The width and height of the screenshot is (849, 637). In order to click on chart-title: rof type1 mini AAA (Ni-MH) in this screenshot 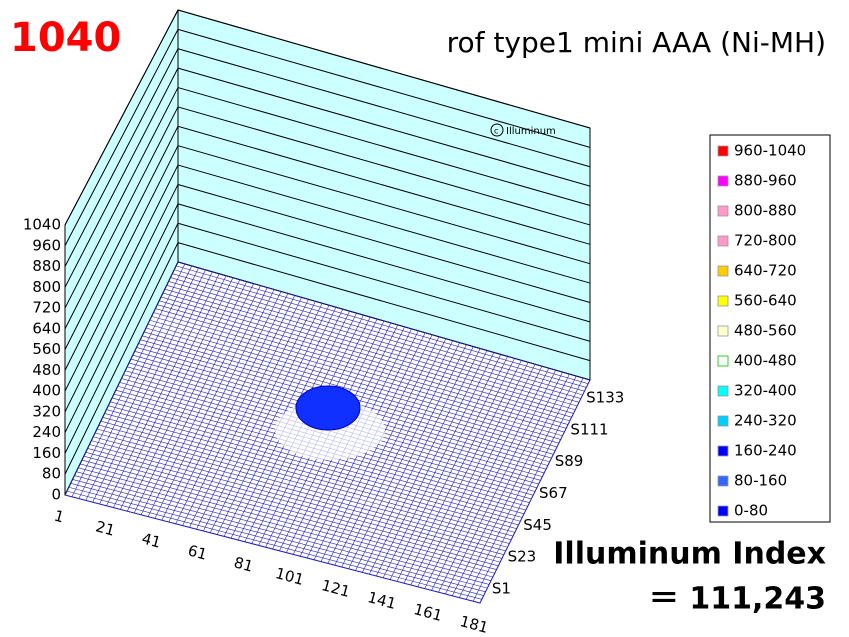, I will do `click(636, 42)`.